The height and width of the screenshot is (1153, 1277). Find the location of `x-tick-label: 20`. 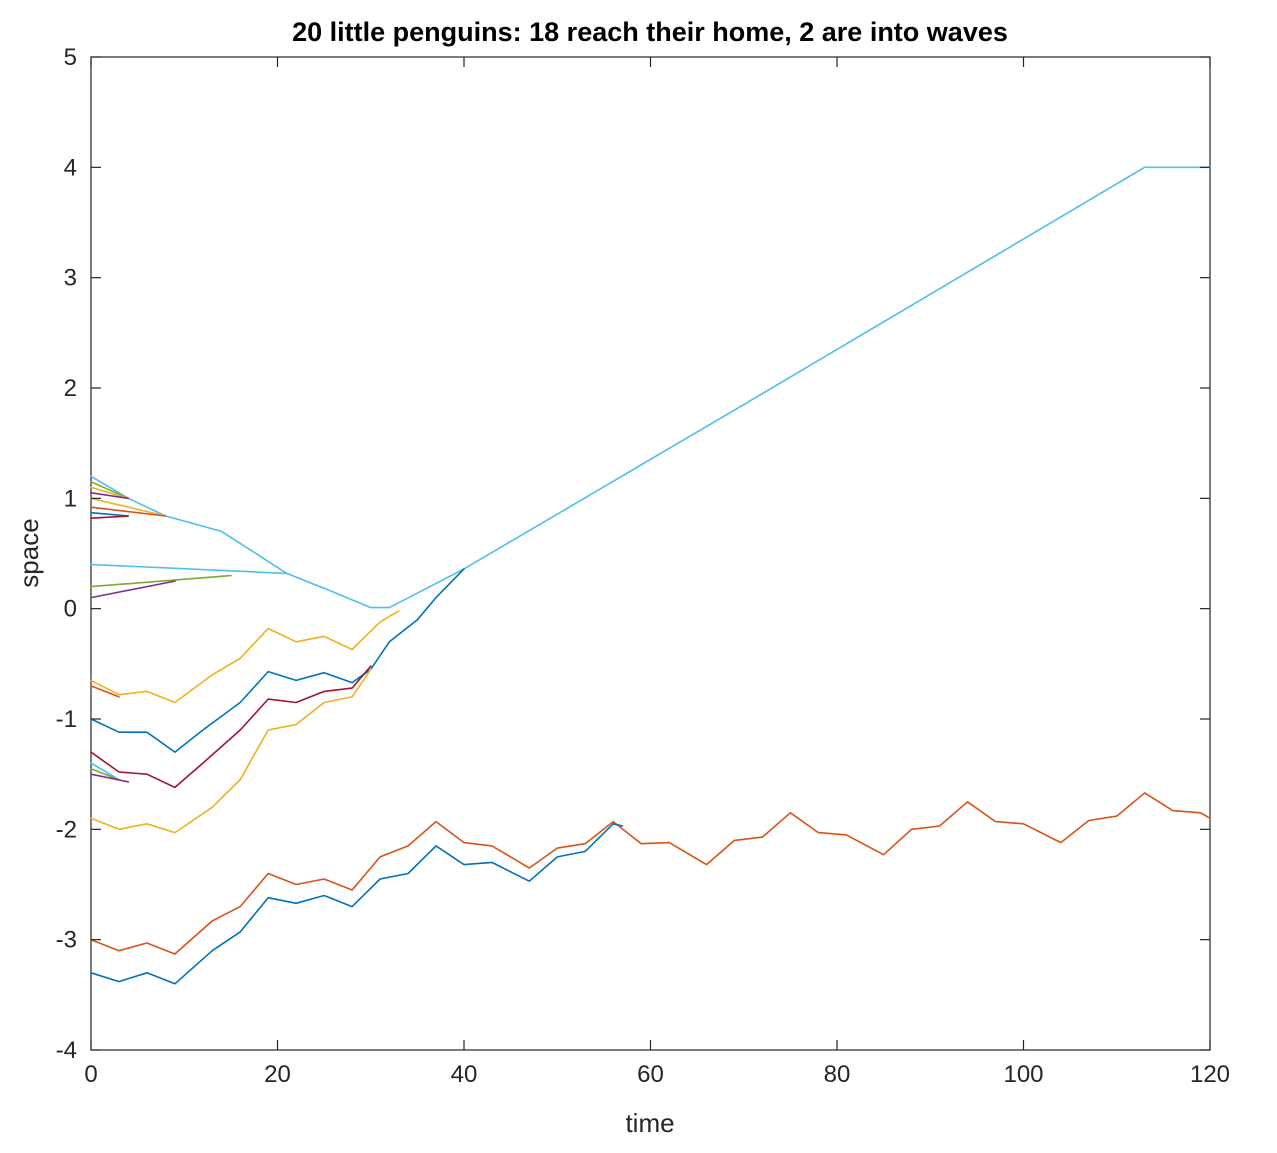

x-tick-label: 20 is located at coordinates (277, 1074).